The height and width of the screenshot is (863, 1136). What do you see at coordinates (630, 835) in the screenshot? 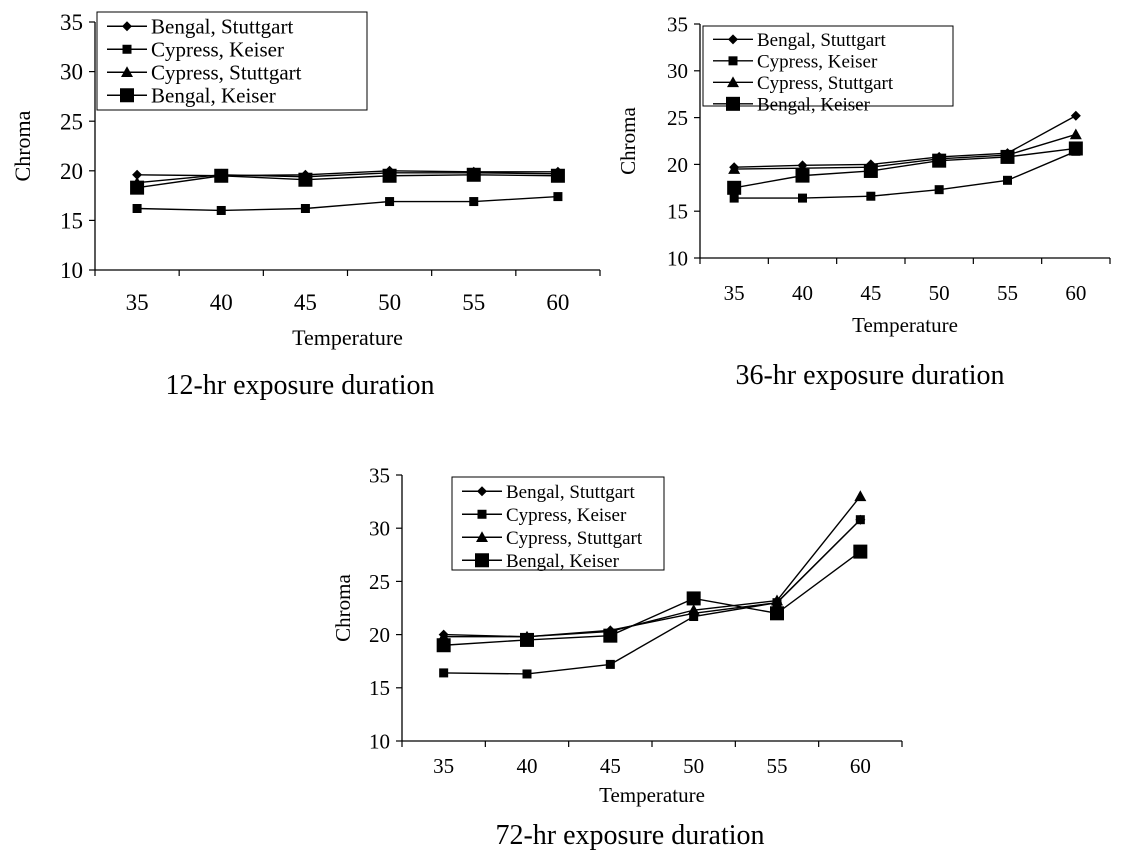
I see `chart-caption: 72-hr exposure duration` at bounding box center [630, 835].